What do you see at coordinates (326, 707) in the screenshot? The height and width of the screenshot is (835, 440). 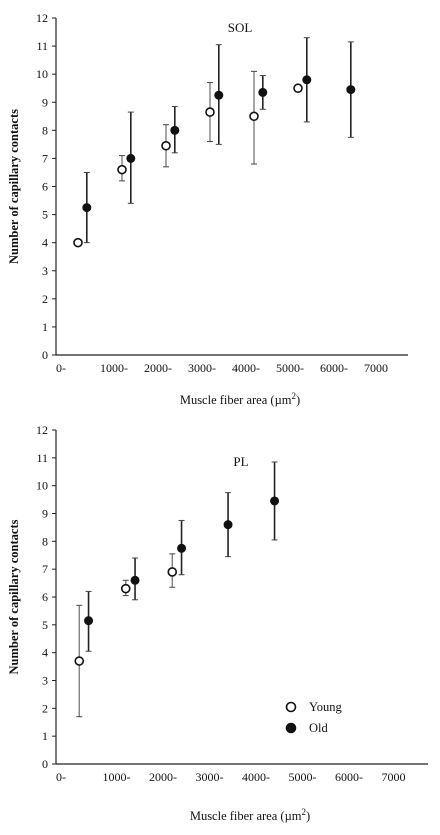 I see `legend-label: Young` at bounding box center [326, 707].